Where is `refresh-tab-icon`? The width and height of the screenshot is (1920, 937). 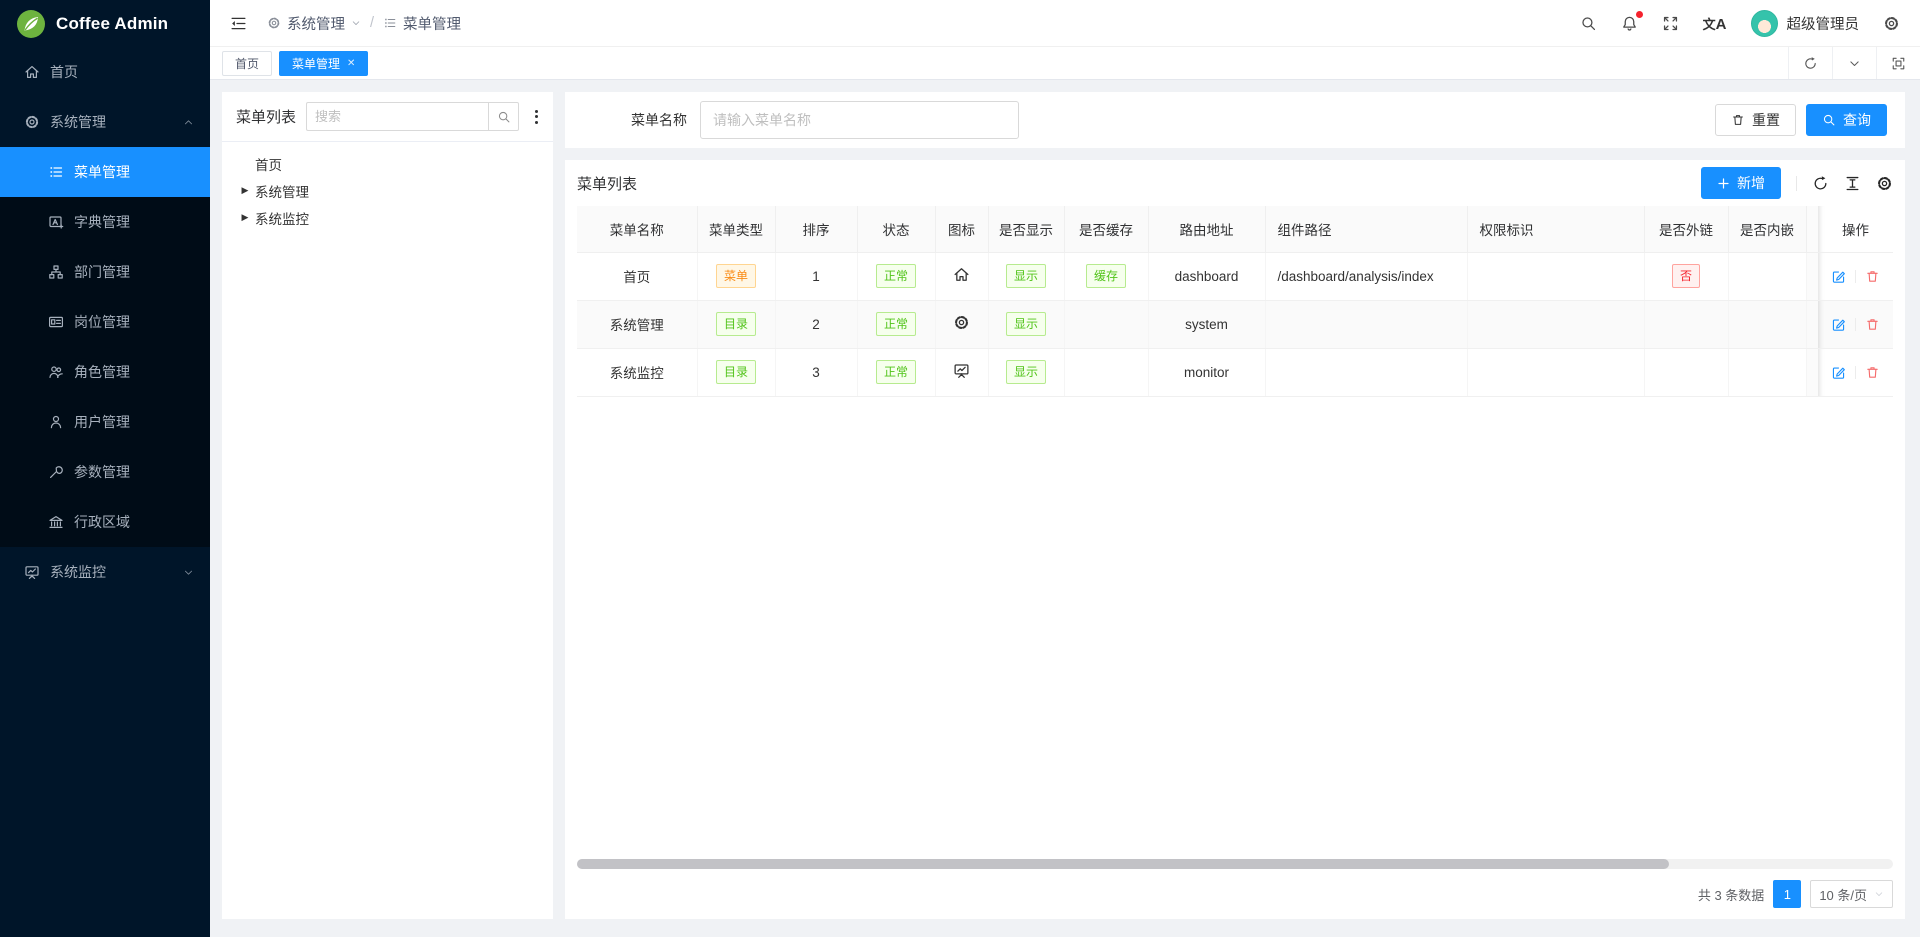
refresh-tab-icon is located at coordinates (1810, 63).